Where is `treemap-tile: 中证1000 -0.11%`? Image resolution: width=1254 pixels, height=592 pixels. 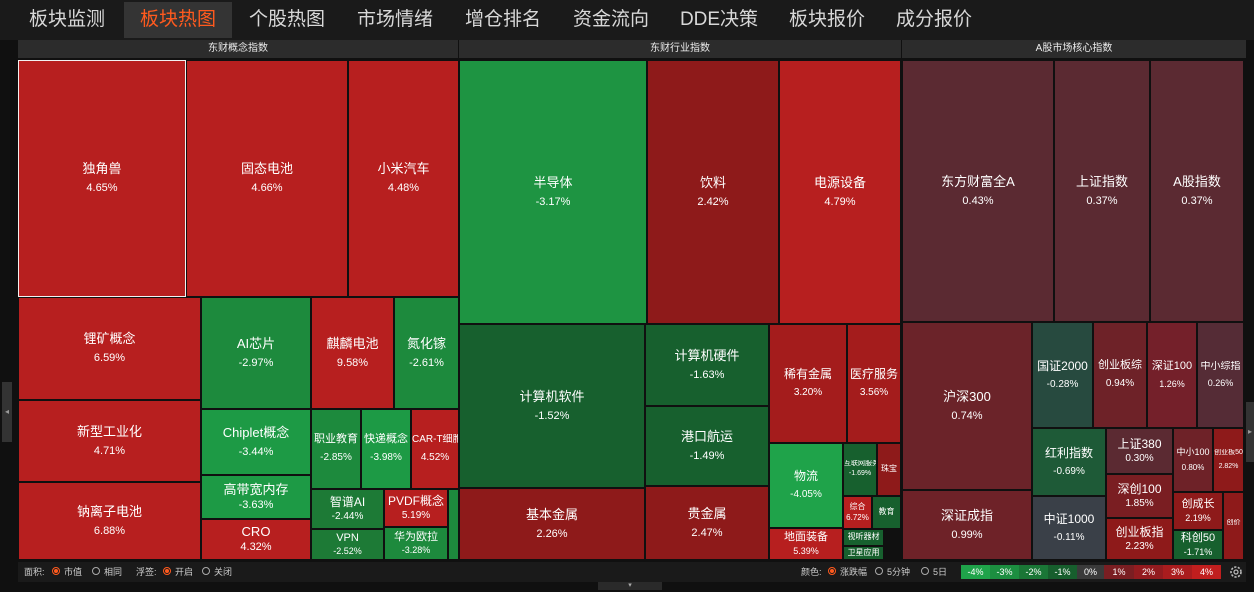 treemap-tile: 中证1000 -0.11% is located at coordinates (1069, 528).